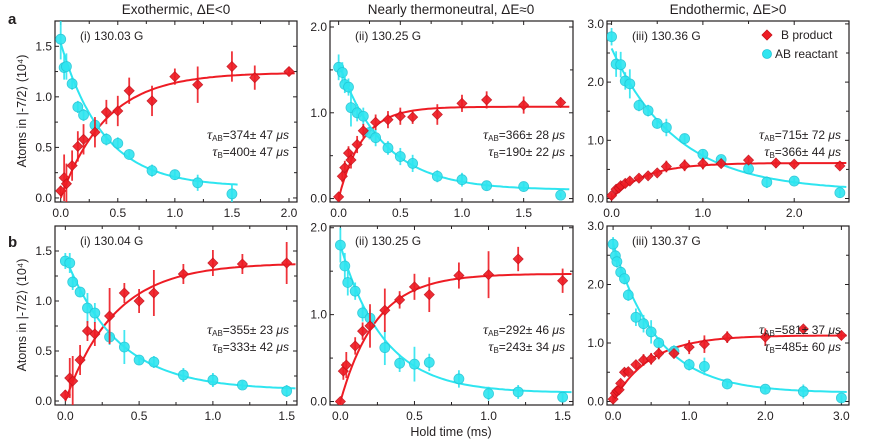 This screenshot has width=872, height=441. What do you see at coordinates (595, 24) in the screenshot?
I see `y-tick-label: 3.0` at bounding box center [595, 24].